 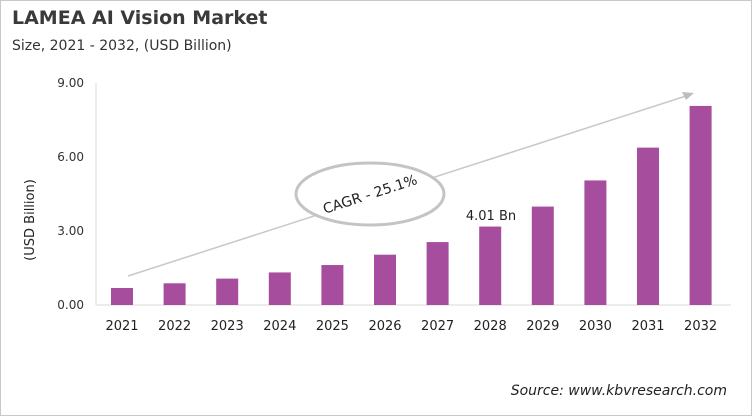 I want to click on x-tick-label: 2025, so click(x=332, y=326).